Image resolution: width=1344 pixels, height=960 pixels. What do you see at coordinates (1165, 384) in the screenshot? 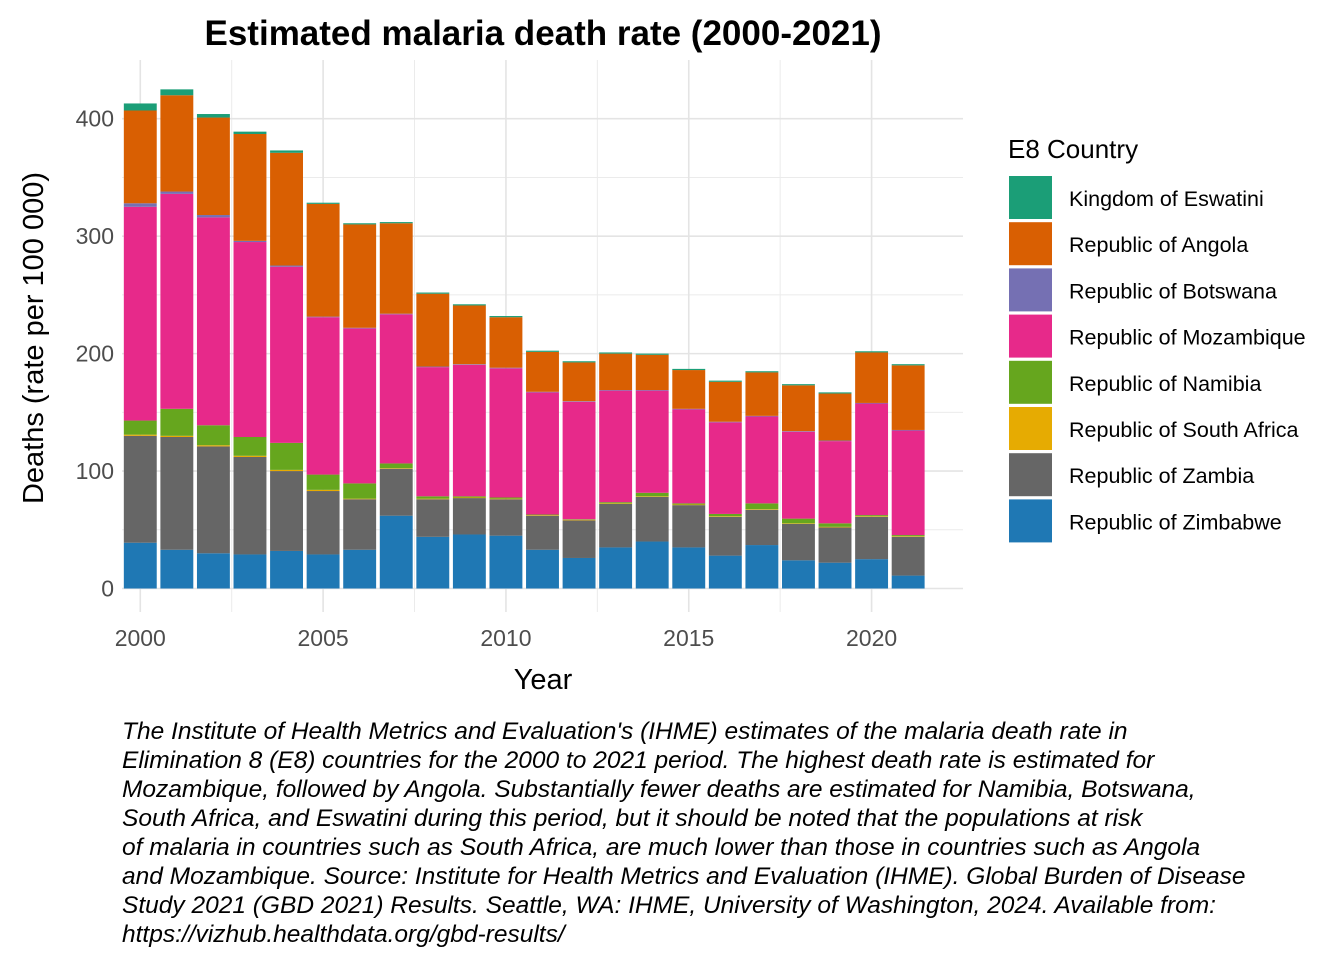
I see `legend-label: Republic of Namibia` at bounding box center [1165, 384].